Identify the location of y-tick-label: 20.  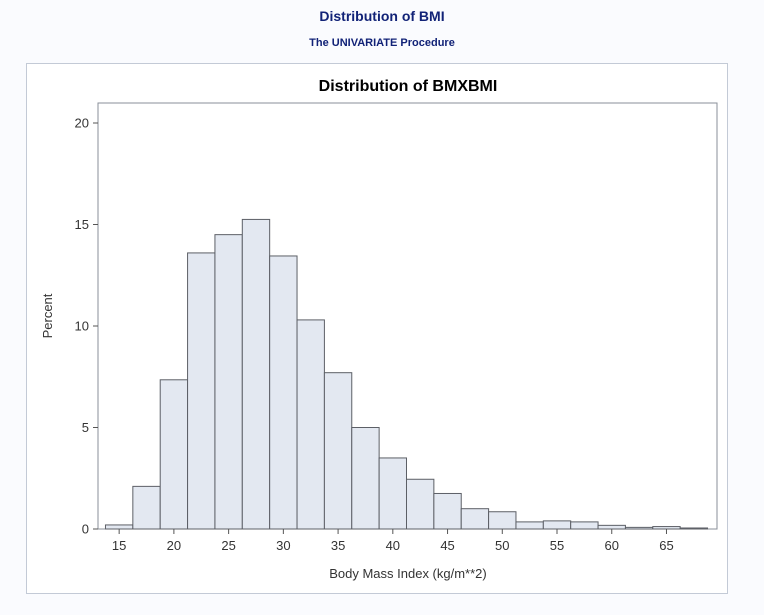
(82, 123).